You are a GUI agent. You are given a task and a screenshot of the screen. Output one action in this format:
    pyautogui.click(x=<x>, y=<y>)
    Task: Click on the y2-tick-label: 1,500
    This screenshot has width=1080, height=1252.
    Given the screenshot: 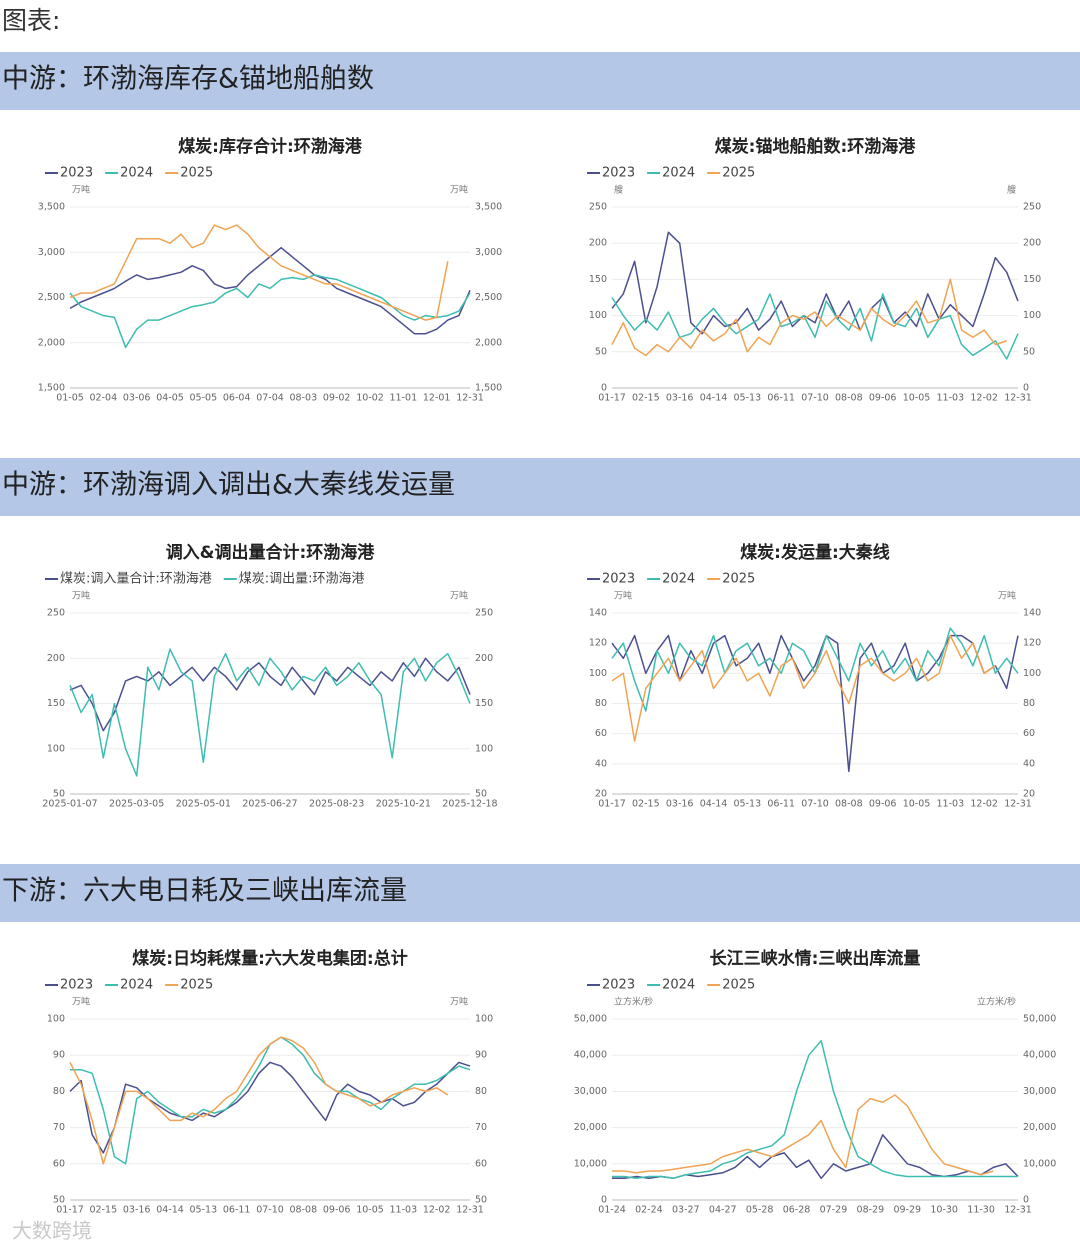 What is the action you would take?
    pyautogui.click(x=488, y=388)
    